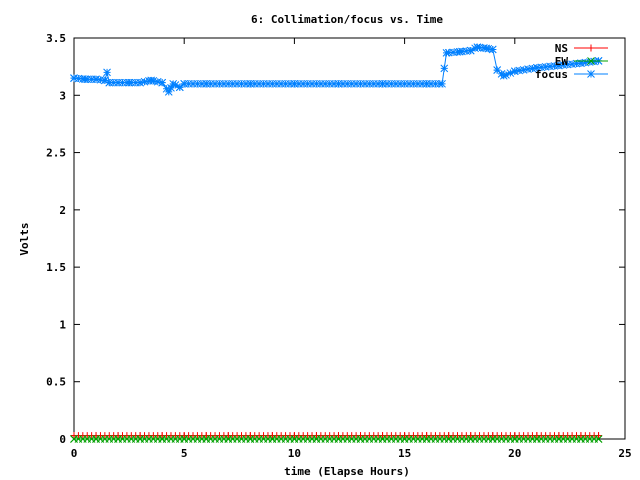 The image size is (640, 480). Describe the element at coordinates (514, 453) in the screenshot. I see `x-tick-label: 20` at that location.